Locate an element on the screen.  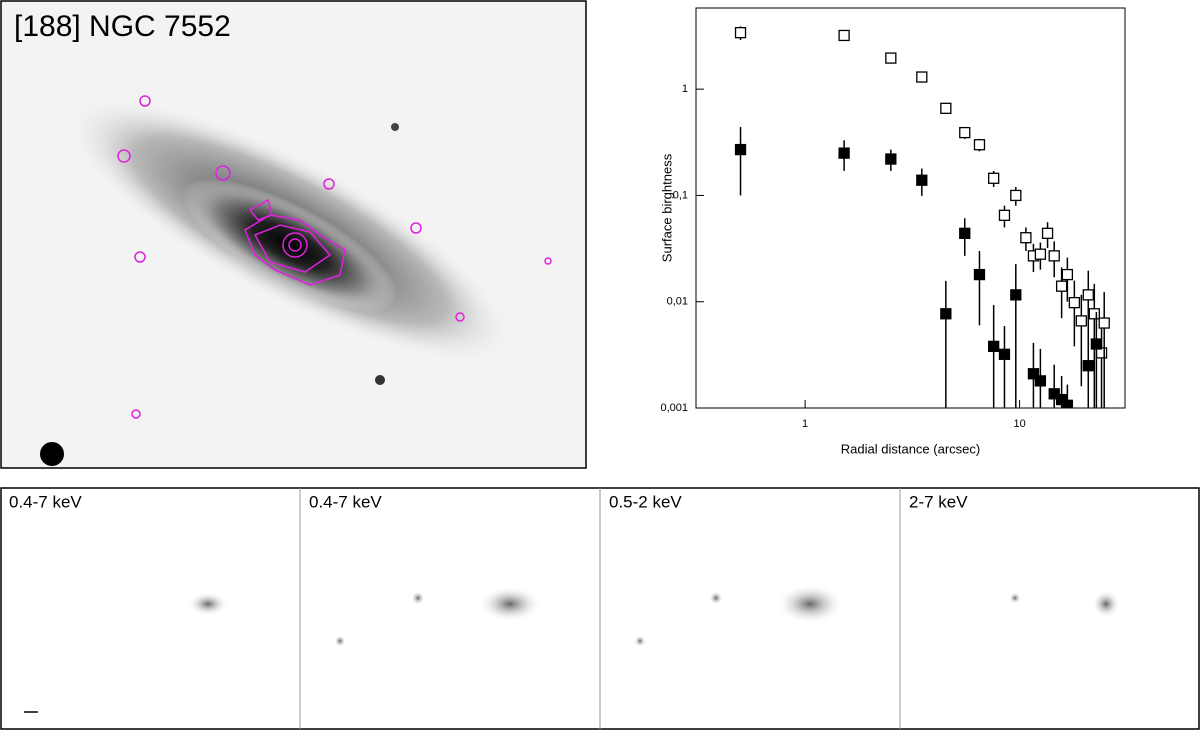
x-tick-label: 10 is located at coordinates (1019, 424).